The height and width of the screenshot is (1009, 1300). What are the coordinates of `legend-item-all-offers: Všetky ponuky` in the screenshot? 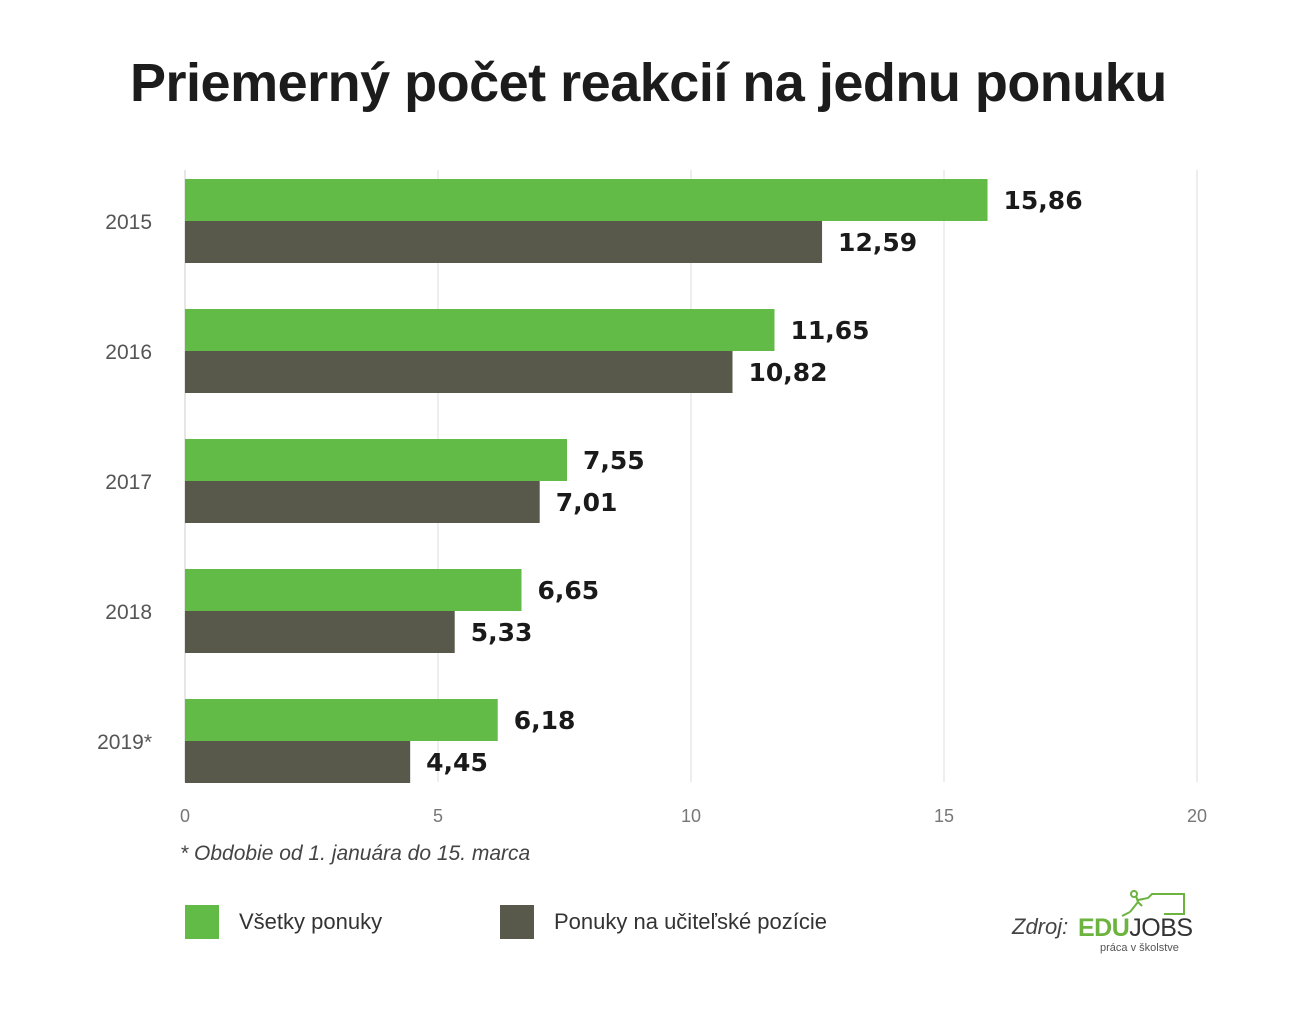 It's located at (283, 922).